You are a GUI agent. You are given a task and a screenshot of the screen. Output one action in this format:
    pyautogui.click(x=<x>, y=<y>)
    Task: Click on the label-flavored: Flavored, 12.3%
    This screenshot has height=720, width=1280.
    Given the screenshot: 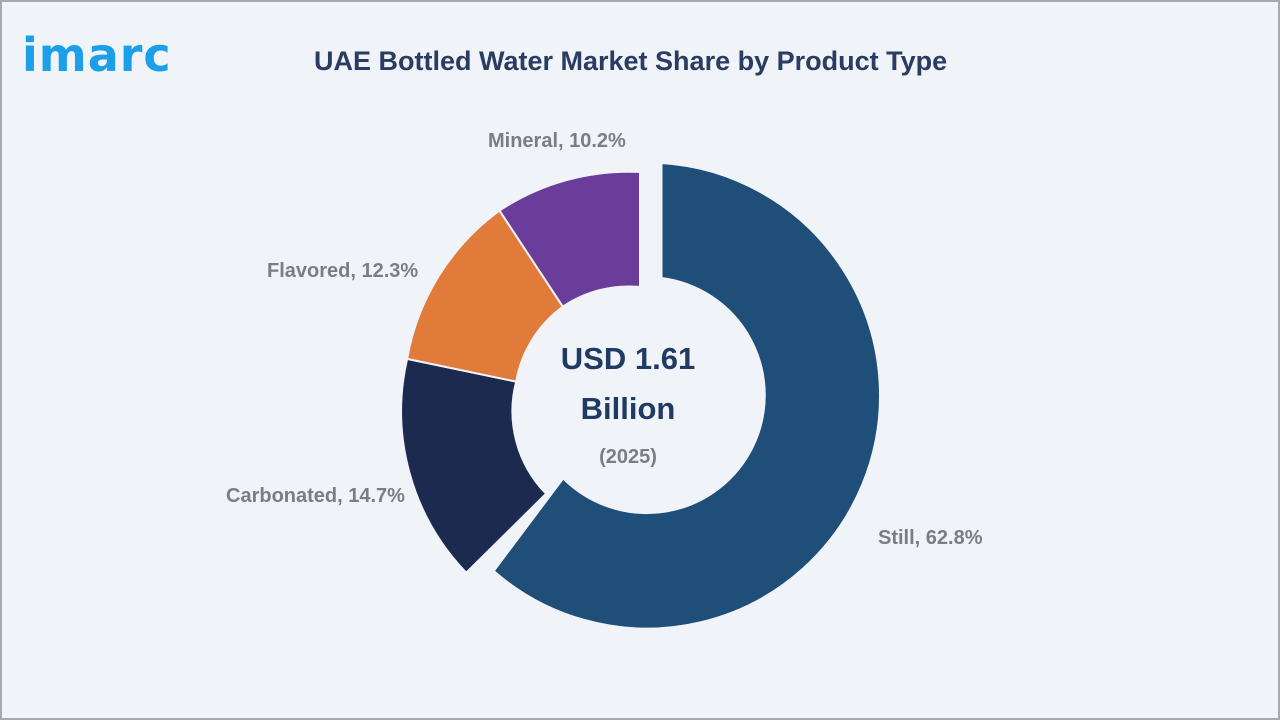 What is the action you would take?
    pyautogui.click(x=343, y=271)
    